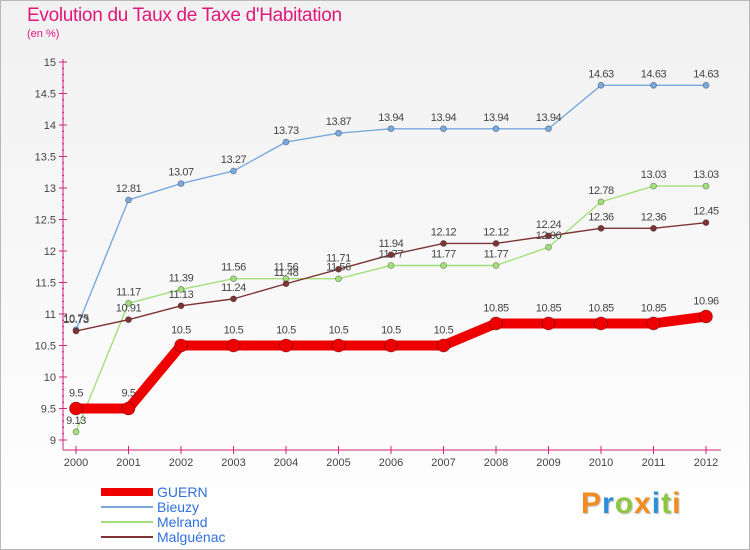  Describe the element at coordinates (50, 315) in the screenshot. I see `y-tick-label: 11` at that location.